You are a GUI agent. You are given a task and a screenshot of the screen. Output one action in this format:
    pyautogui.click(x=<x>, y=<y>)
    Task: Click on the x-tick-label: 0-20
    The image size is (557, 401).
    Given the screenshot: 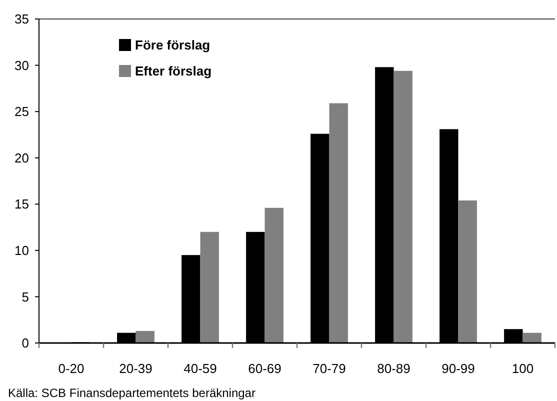 What is the action you would take?
    pyautogui.click(x=71, y=368)
    